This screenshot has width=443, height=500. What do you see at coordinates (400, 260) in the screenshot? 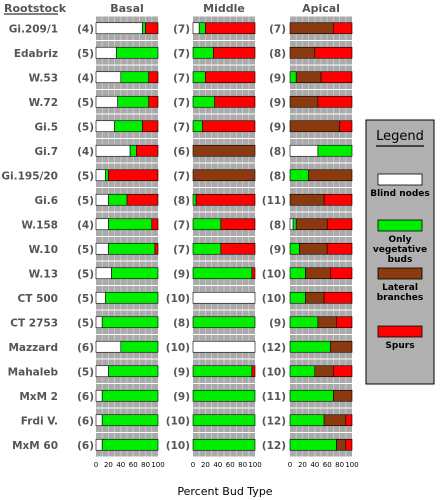
I see `legend-label-veg: buds` at bounding box center [400, 260].